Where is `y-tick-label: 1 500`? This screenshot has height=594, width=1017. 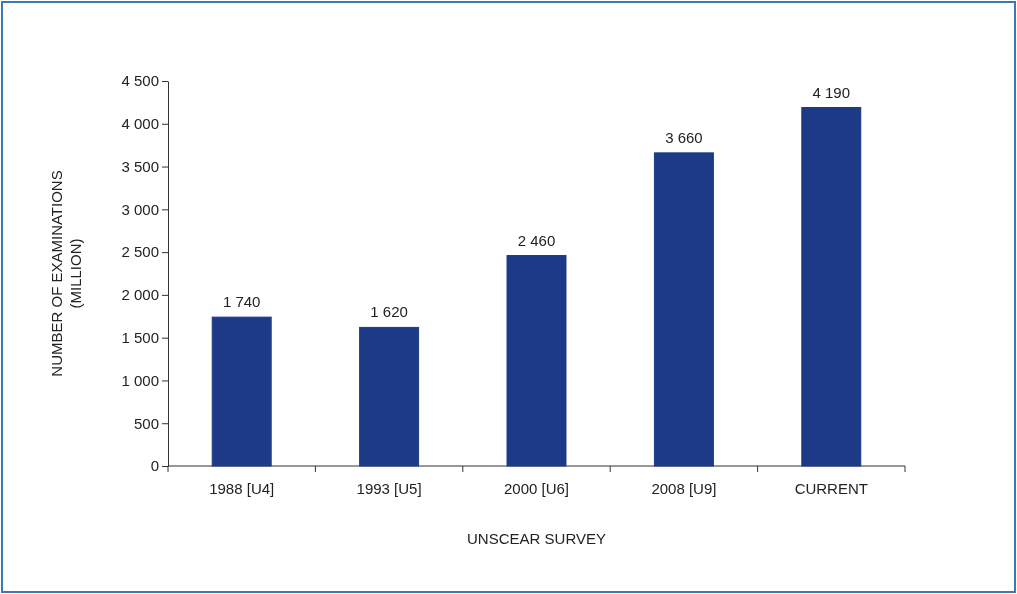 y-tick-label: 1 500 is located at coordinates (140, 337).